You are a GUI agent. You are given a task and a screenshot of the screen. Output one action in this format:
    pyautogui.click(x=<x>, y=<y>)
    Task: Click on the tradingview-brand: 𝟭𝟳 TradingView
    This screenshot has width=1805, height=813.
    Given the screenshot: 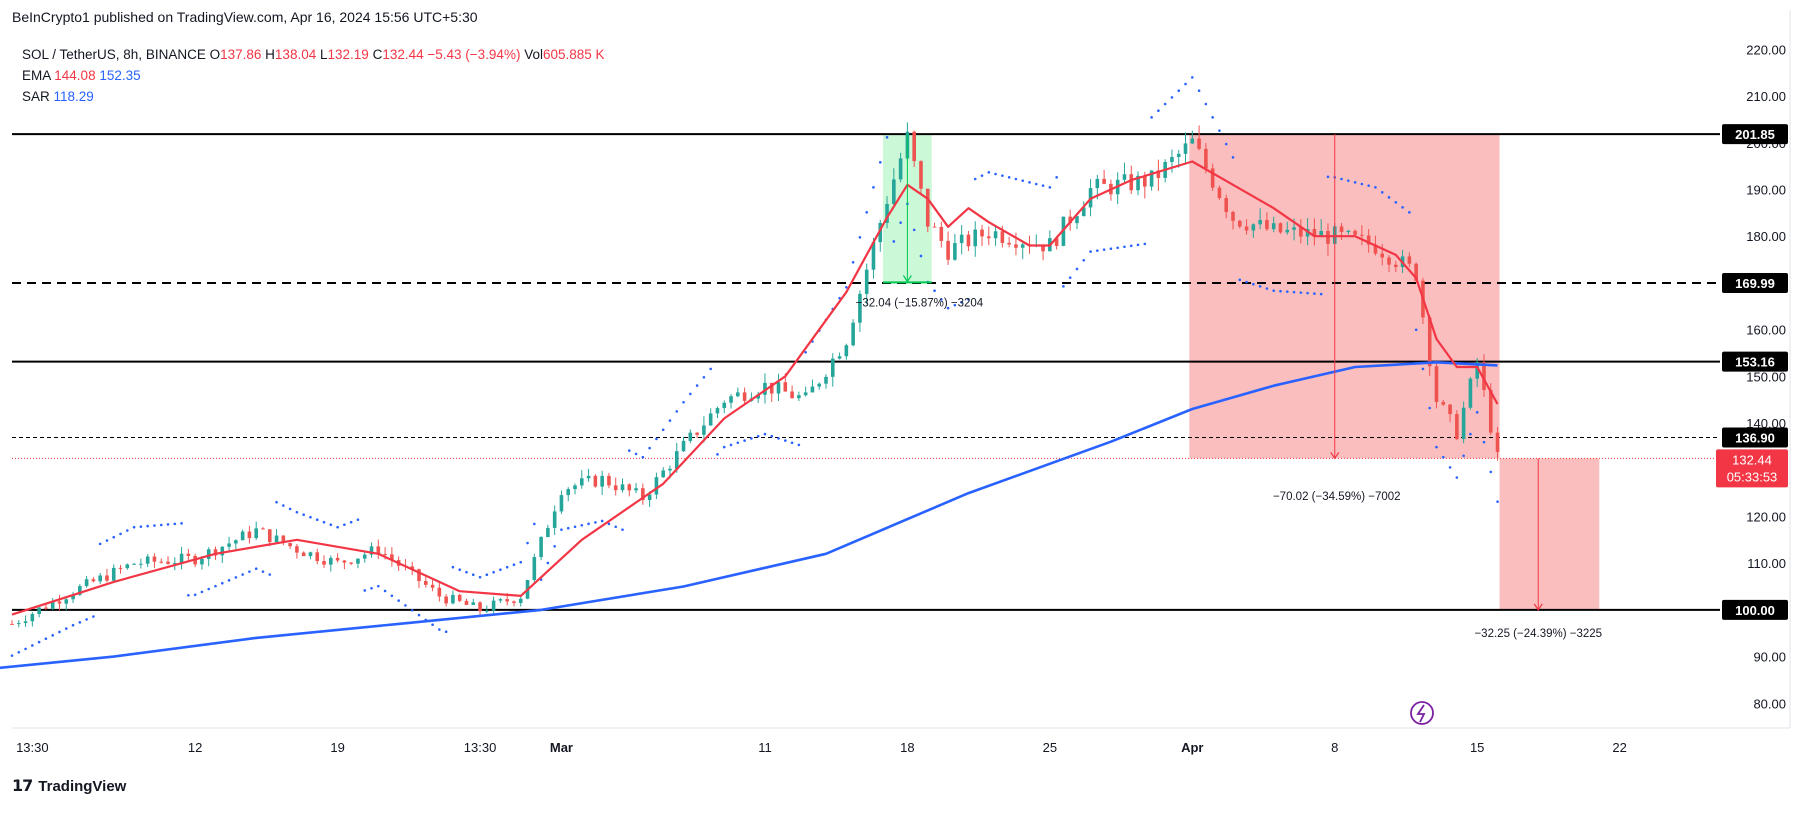 What is the action you would take?
    pyautogui.click(x=69, y=786)
    